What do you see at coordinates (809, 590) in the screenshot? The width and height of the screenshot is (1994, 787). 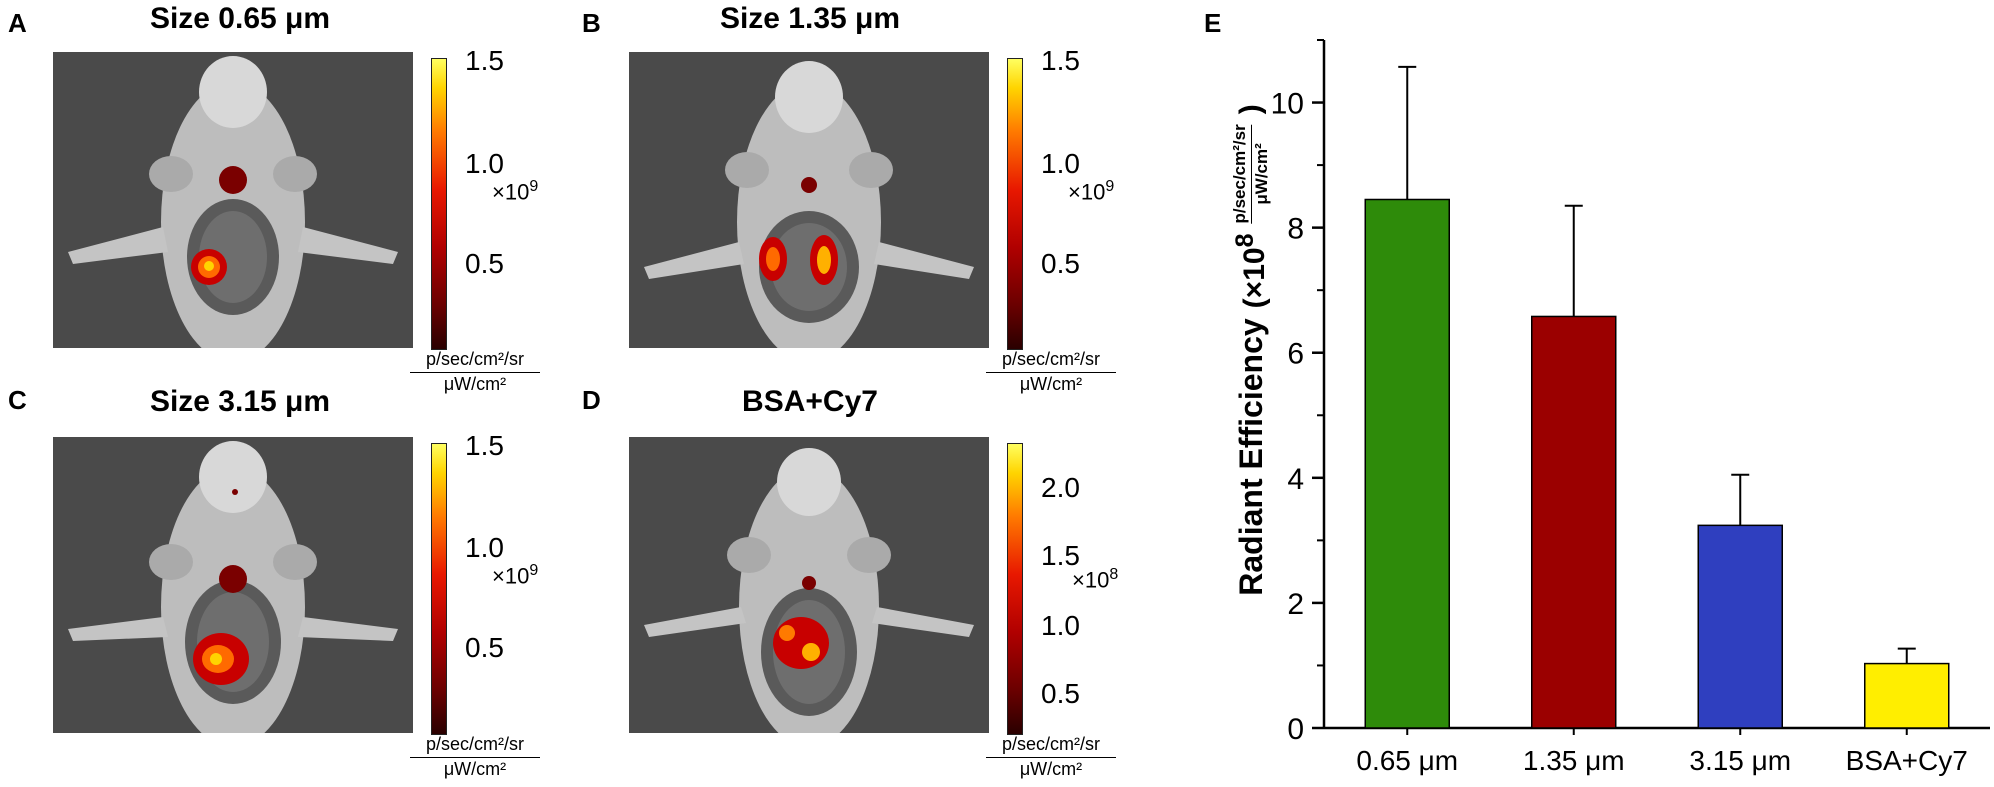 I see `mouse-illustration-d` at bounding box center [809, 590].